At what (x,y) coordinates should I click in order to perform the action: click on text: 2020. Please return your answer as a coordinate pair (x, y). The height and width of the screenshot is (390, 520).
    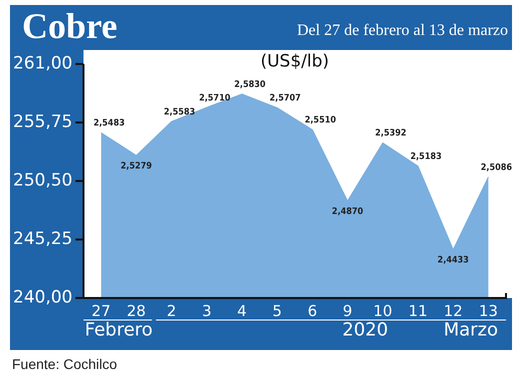
    Looking at the image, I should click on (365, 330).